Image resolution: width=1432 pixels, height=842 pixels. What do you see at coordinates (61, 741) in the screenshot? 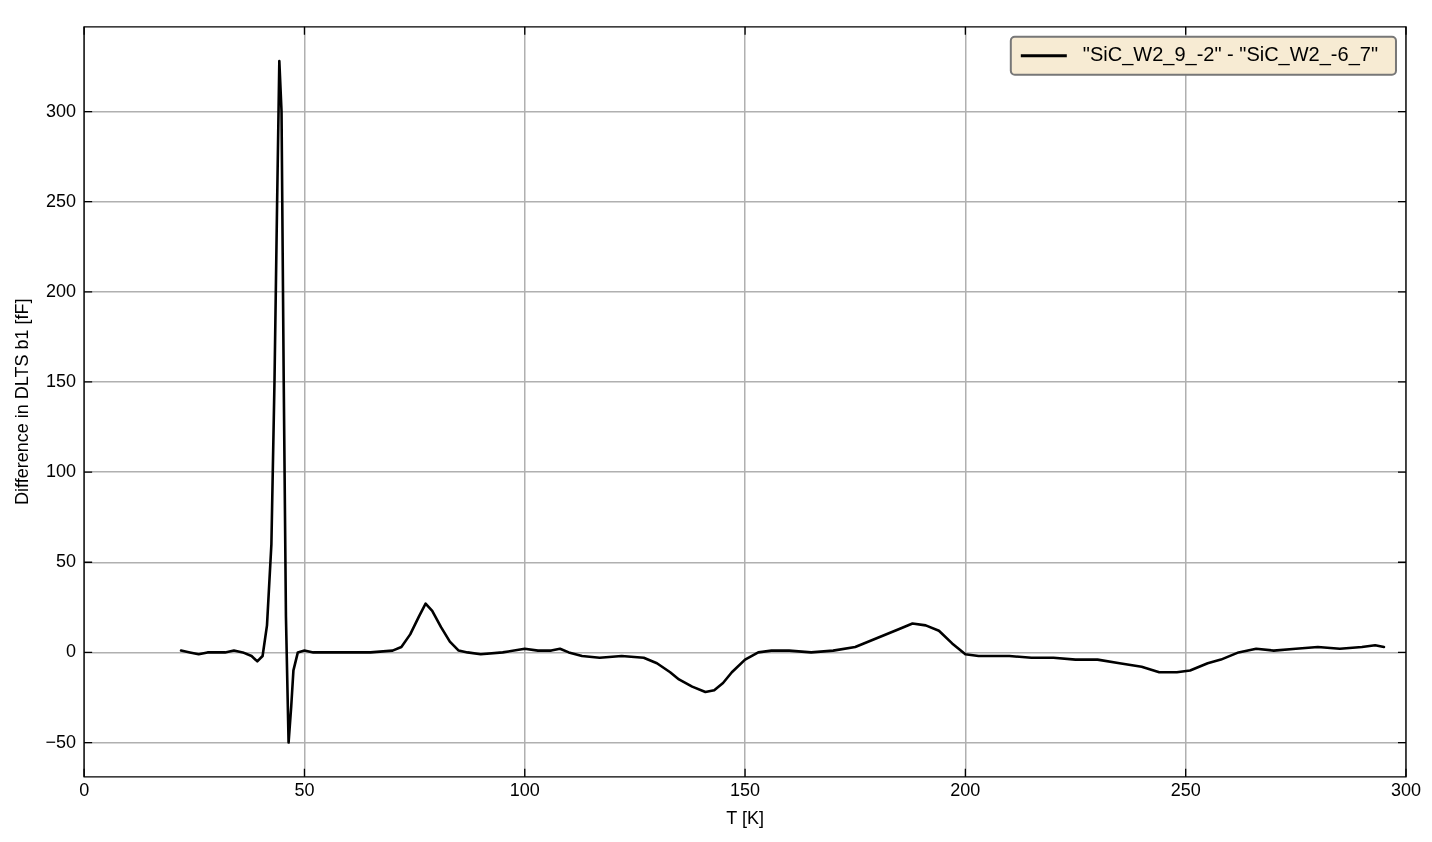
I see `y-tick-label: −50` at bounding box center [61, 741].